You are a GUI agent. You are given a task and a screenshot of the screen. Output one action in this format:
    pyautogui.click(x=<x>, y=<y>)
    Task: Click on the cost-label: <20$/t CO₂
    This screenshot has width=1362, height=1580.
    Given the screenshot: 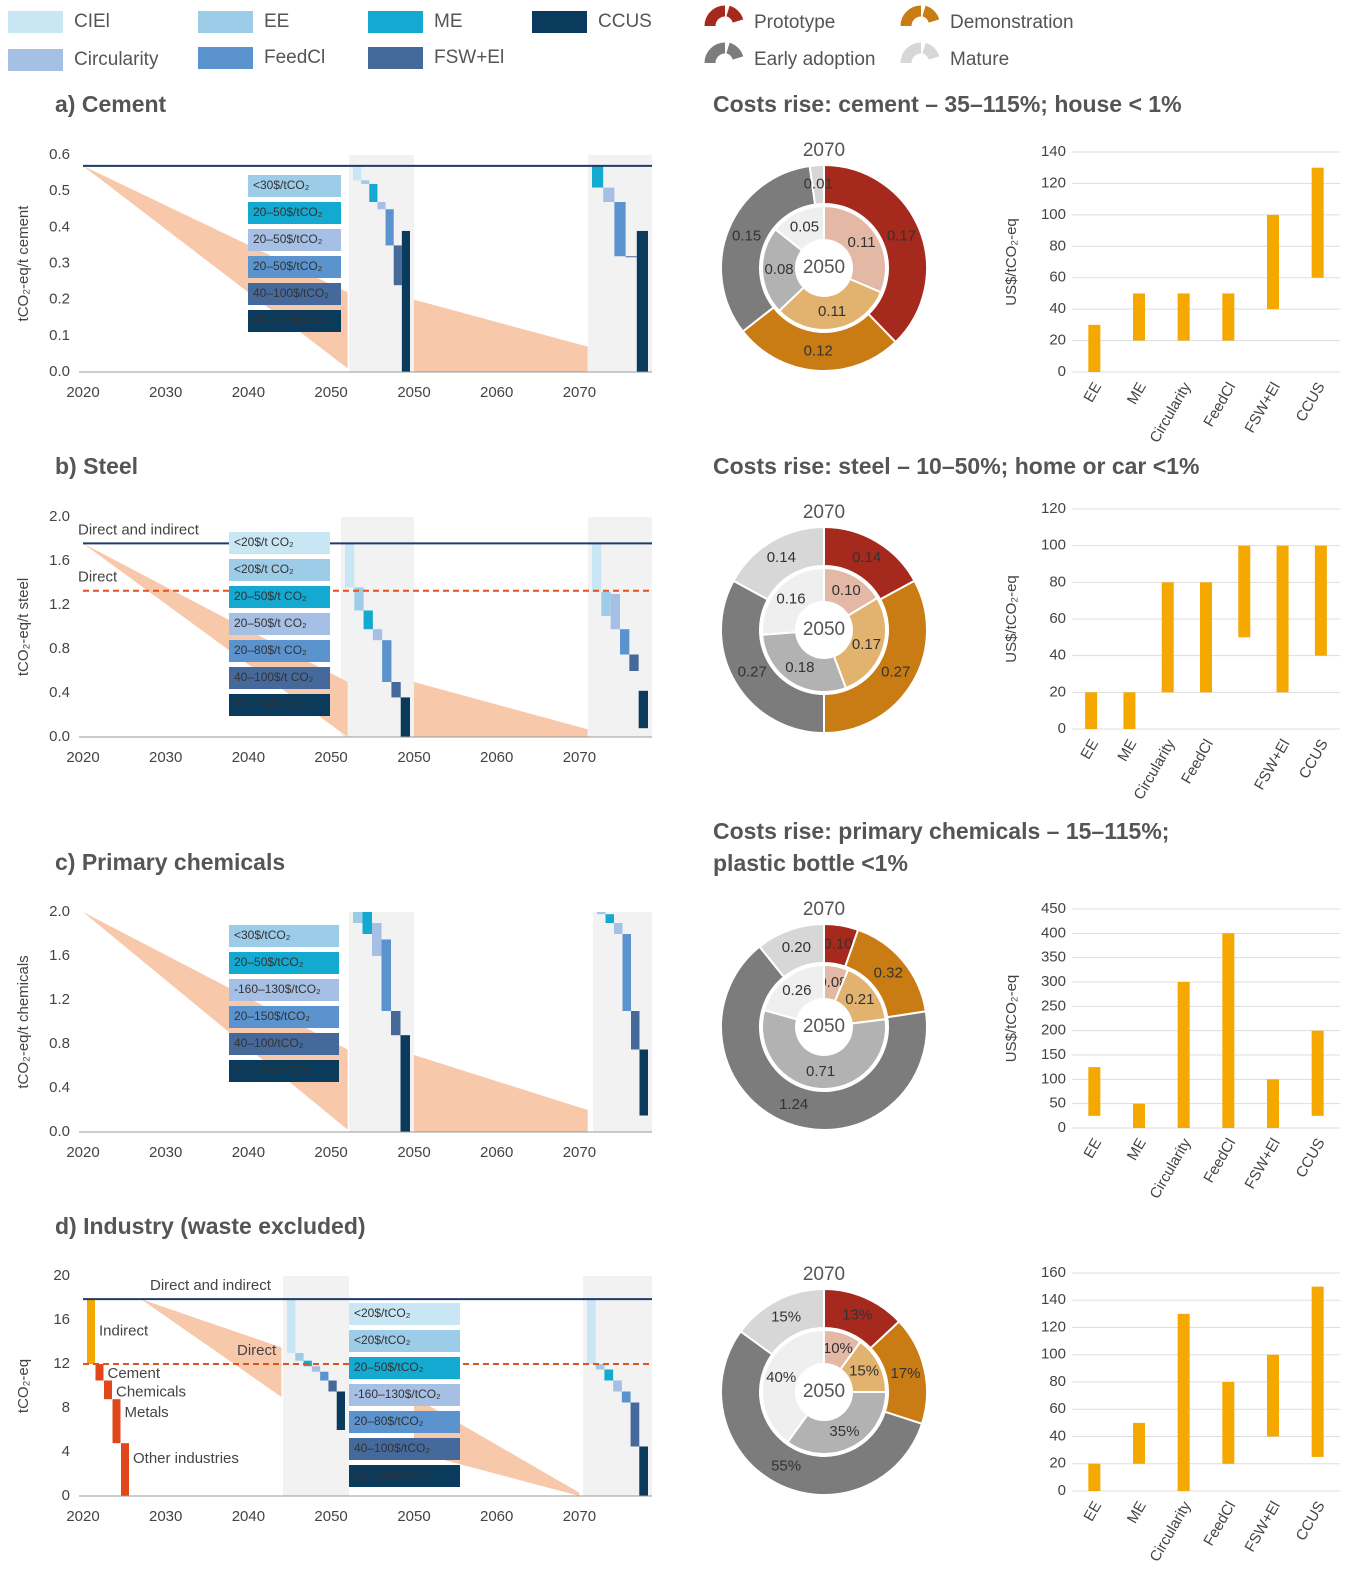 What is the action you would take?
    pyautogui.click(x=264, y=542)
    